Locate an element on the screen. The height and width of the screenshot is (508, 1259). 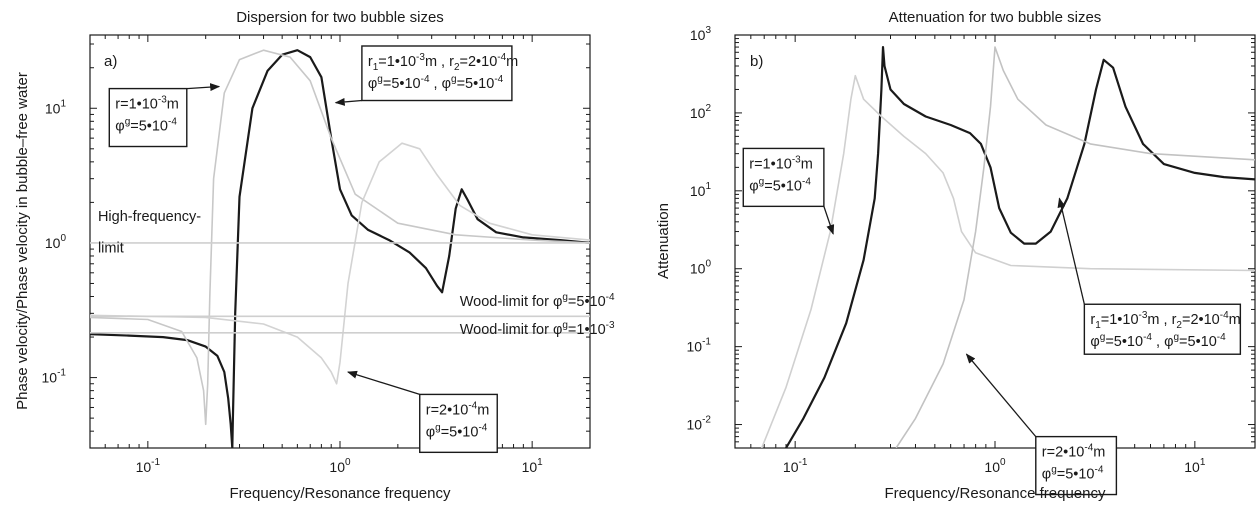
panel-a-x-axis-label: Frequency/Resonance frequency is located at coordinates (340, 493).